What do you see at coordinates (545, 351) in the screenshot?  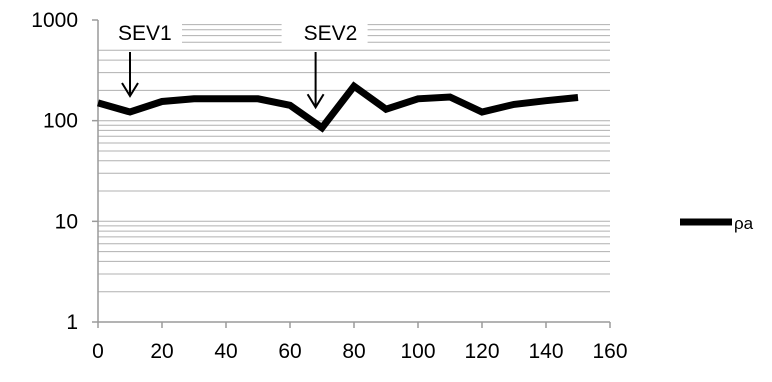 I see `x-tick-label: 140` at bounding box center [545, 351].